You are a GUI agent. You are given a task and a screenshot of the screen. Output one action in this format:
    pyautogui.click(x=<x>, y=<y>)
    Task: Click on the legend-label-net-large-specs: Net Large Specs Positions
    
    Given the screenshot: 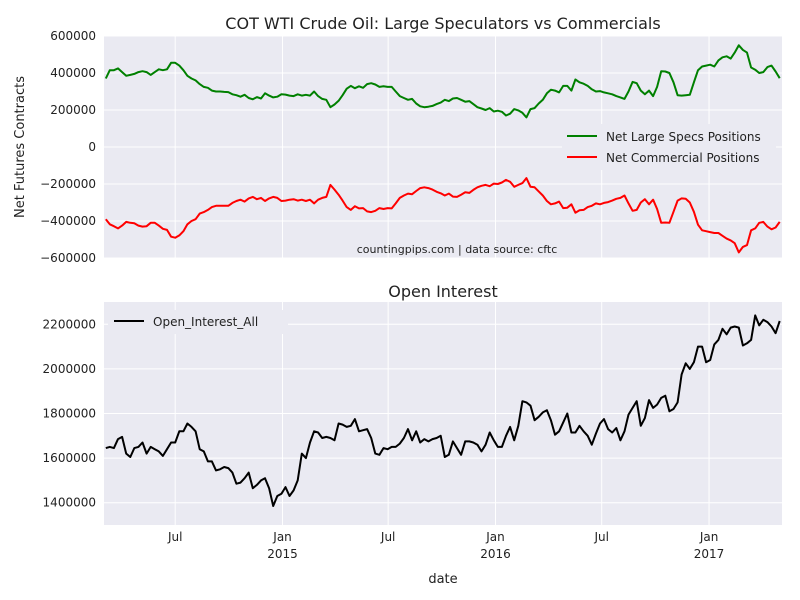 What is the action you would take?
    pyautogui.click(x=683, y=137)
    